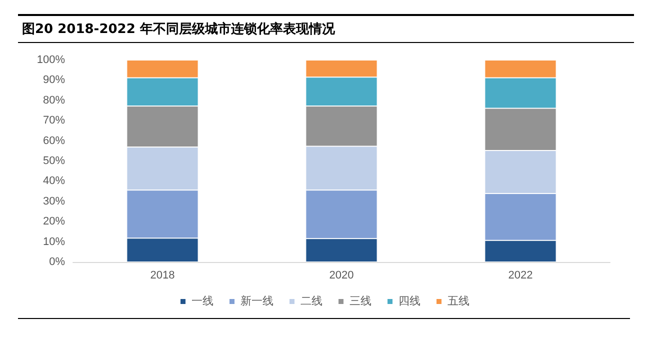 This screenshot has height=343, width=645. Describe the element at coordinates (54, 120) in the screenshot. I see `y-tick-label: 70%` at that location.